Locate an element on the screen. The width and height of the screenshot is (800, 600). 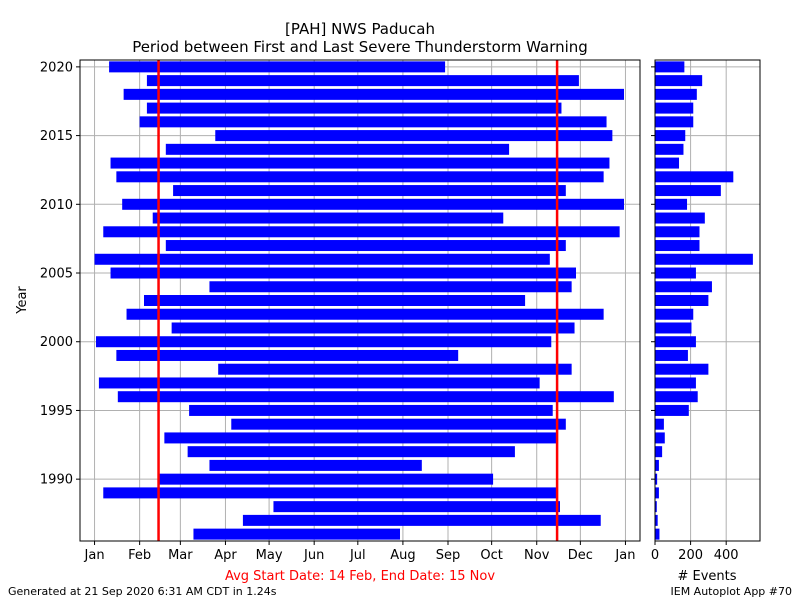
main-x-tick-label: Feb is located at coordinates (139, 555).